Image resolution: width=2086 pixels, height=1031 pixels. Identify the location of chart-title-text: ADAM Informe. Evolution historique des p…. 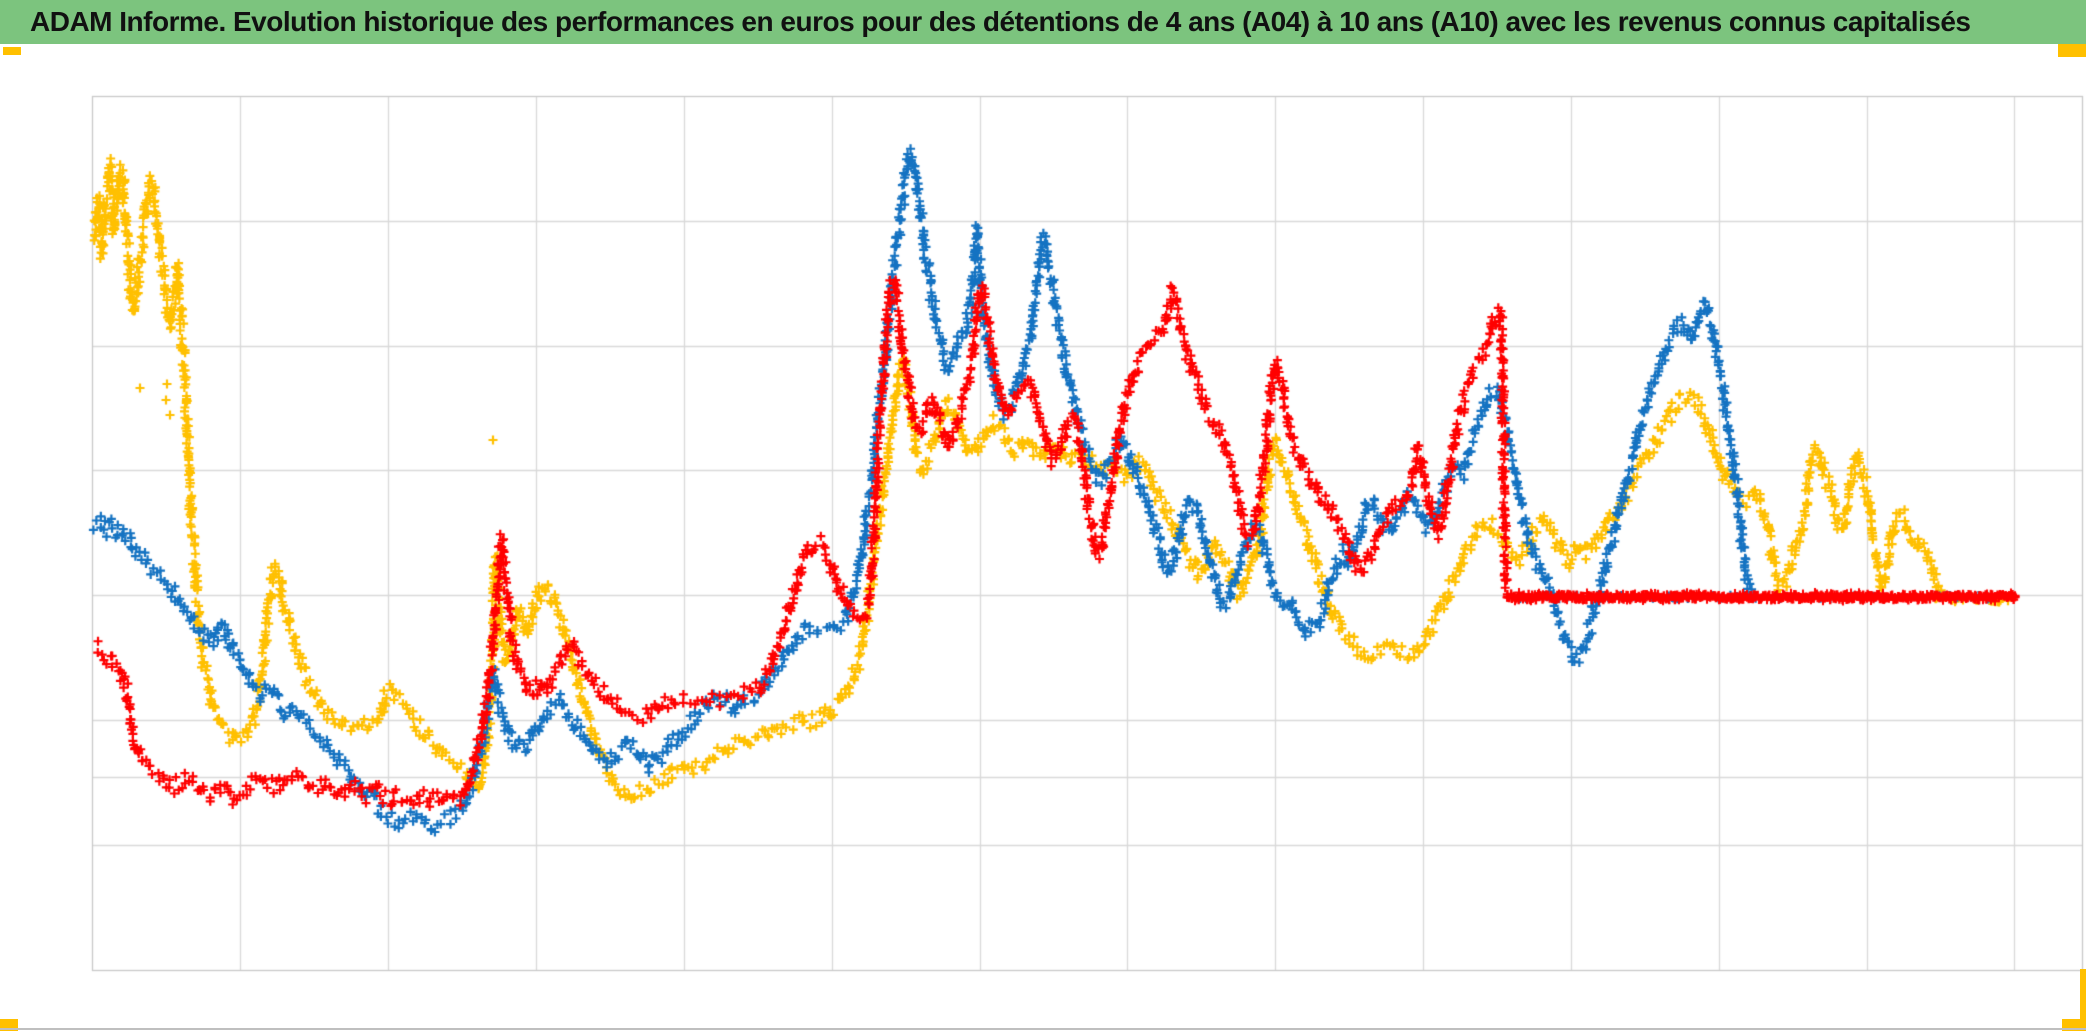
(1000, 21).